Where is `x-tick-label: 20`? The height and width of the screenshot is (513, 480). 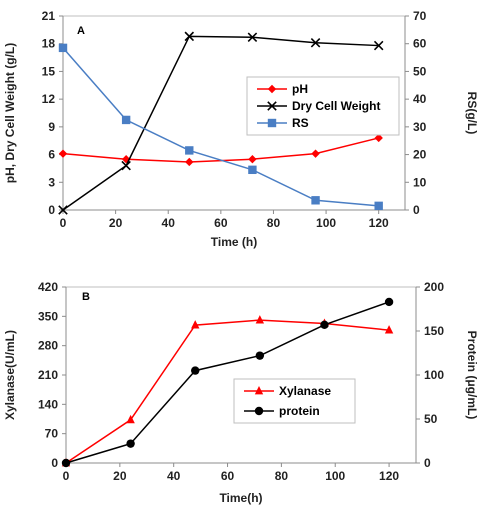 x-tick-label: 20 is located at coordinates (116, 223).